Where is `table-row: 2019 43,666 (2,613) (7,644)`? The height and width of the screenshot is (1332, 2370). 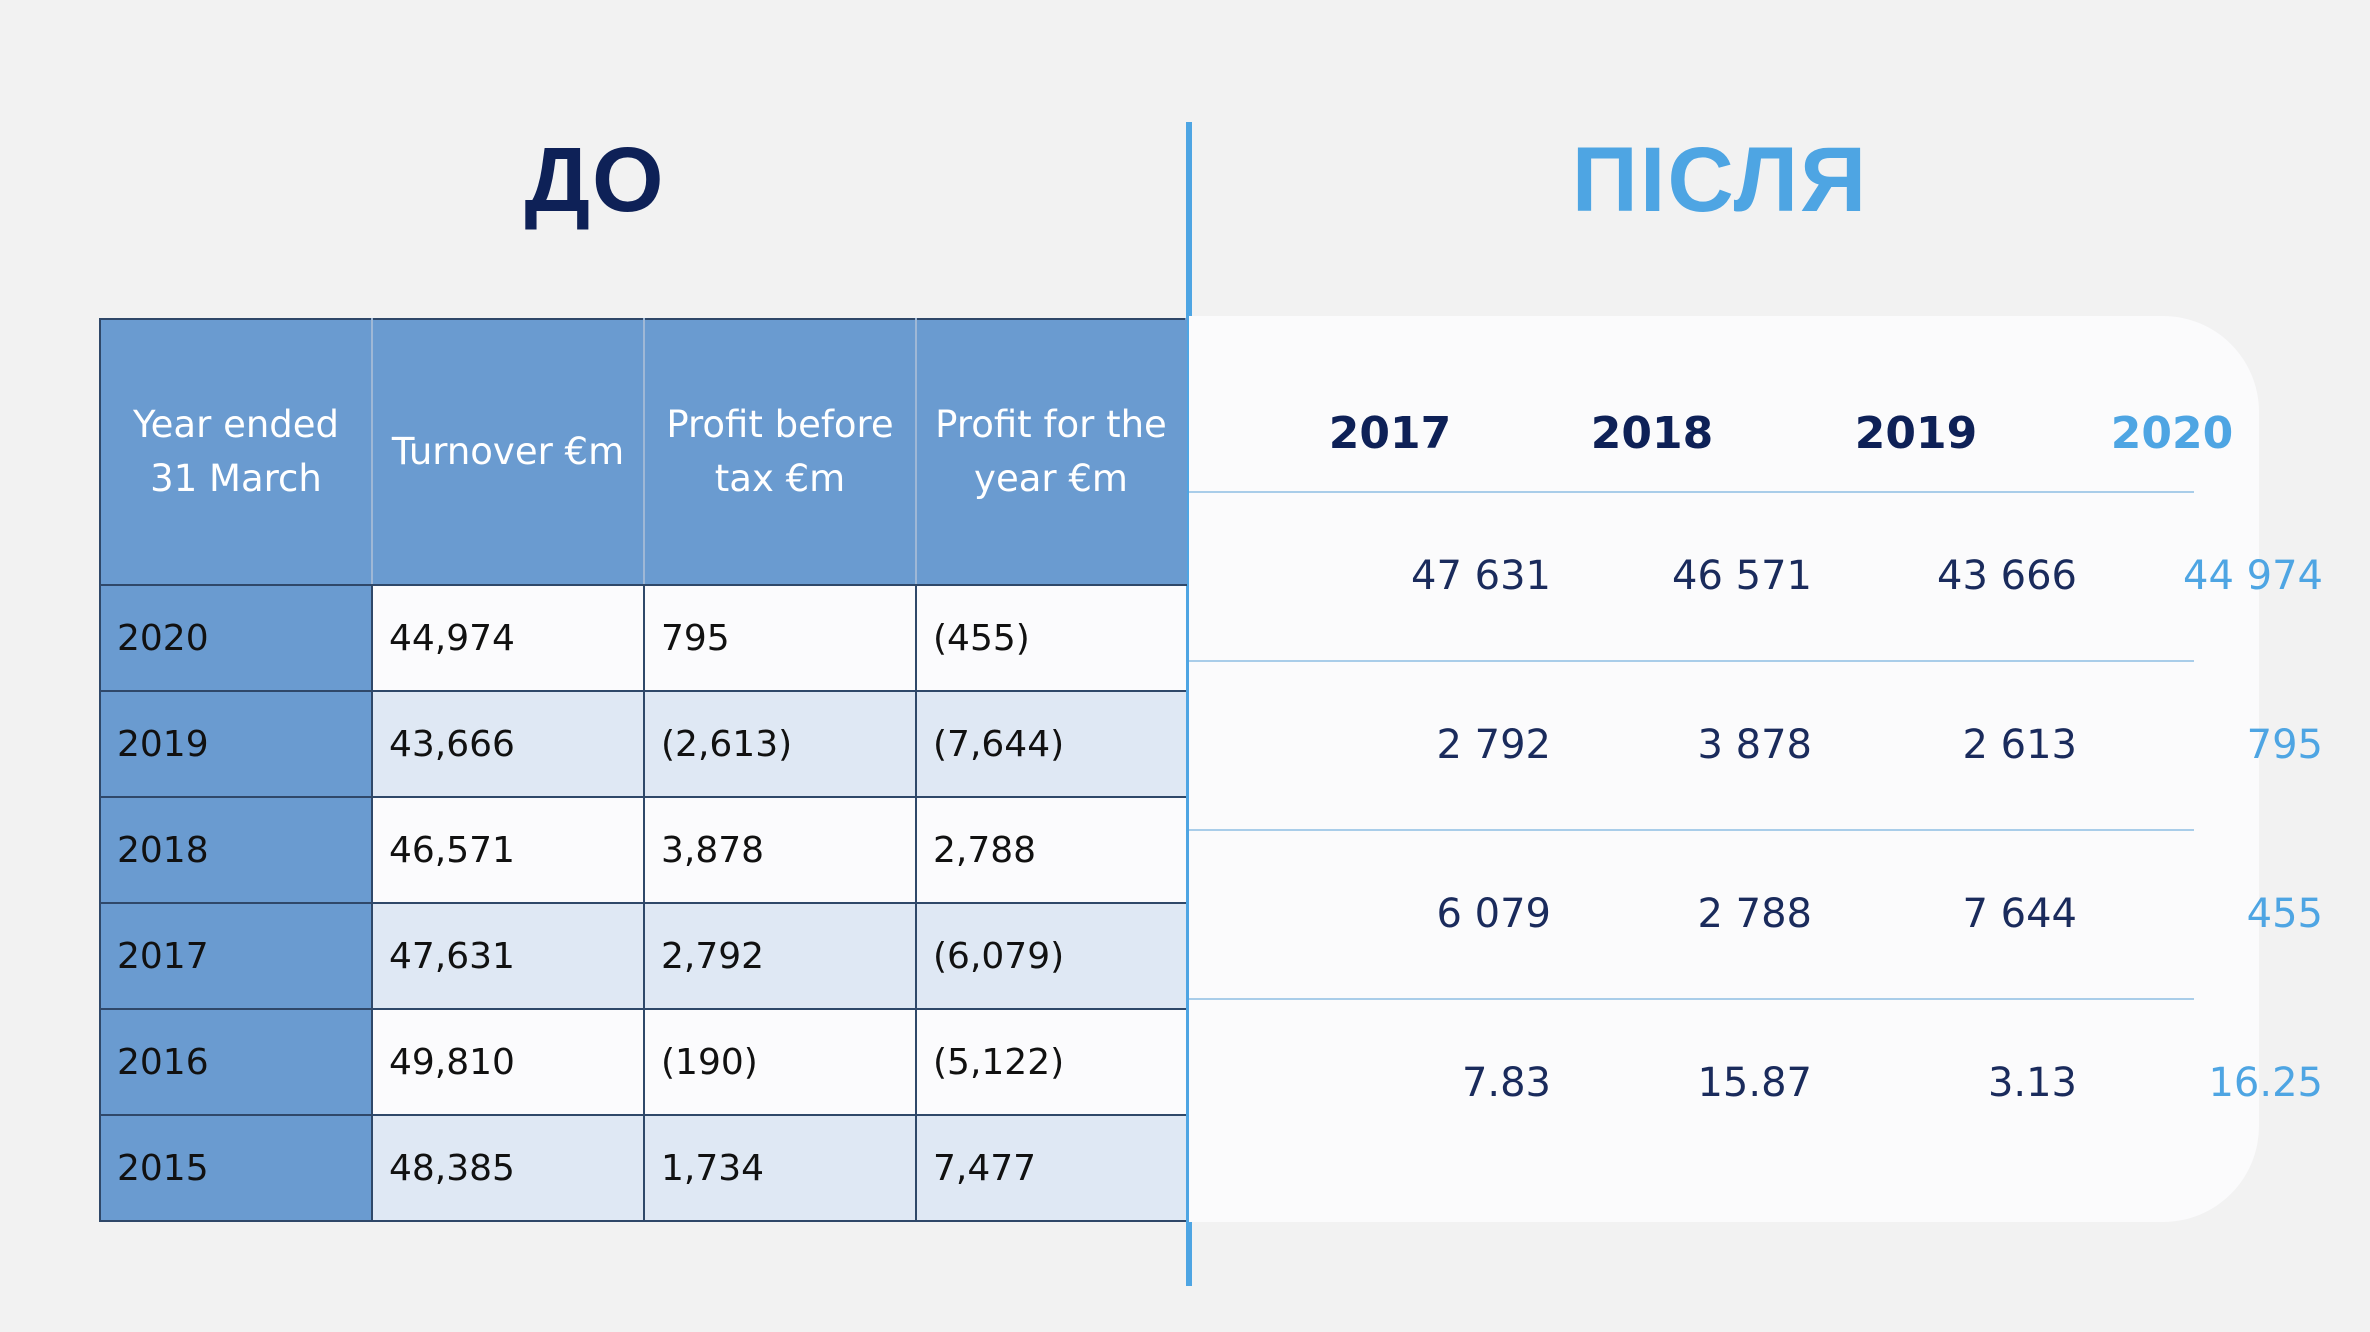 table-row: 2019 43,666 (2,613) (7,644) is located at coordinates (642, 744).